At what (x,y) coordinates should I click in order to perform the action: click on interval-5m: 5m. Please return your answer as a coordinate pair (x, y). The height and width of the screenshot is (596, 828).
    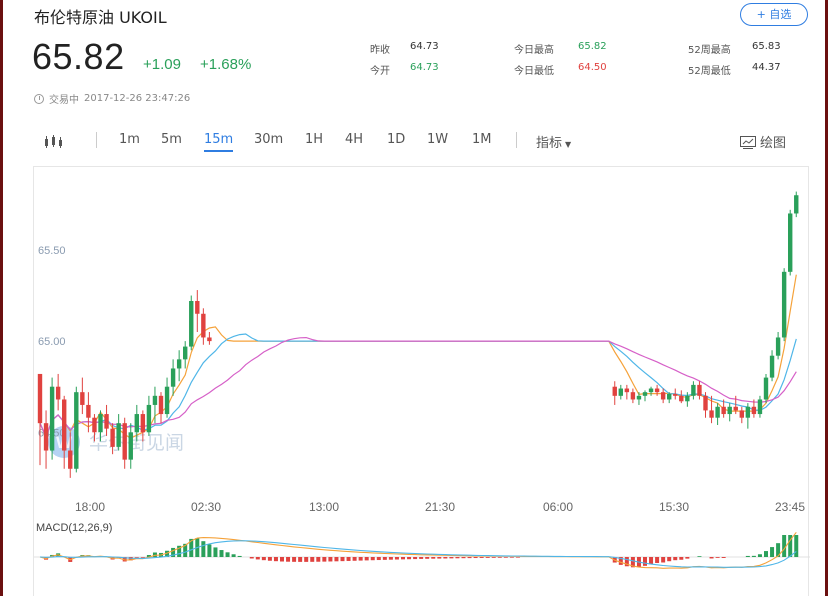
    Looking at the image, I should click on (171, 139).